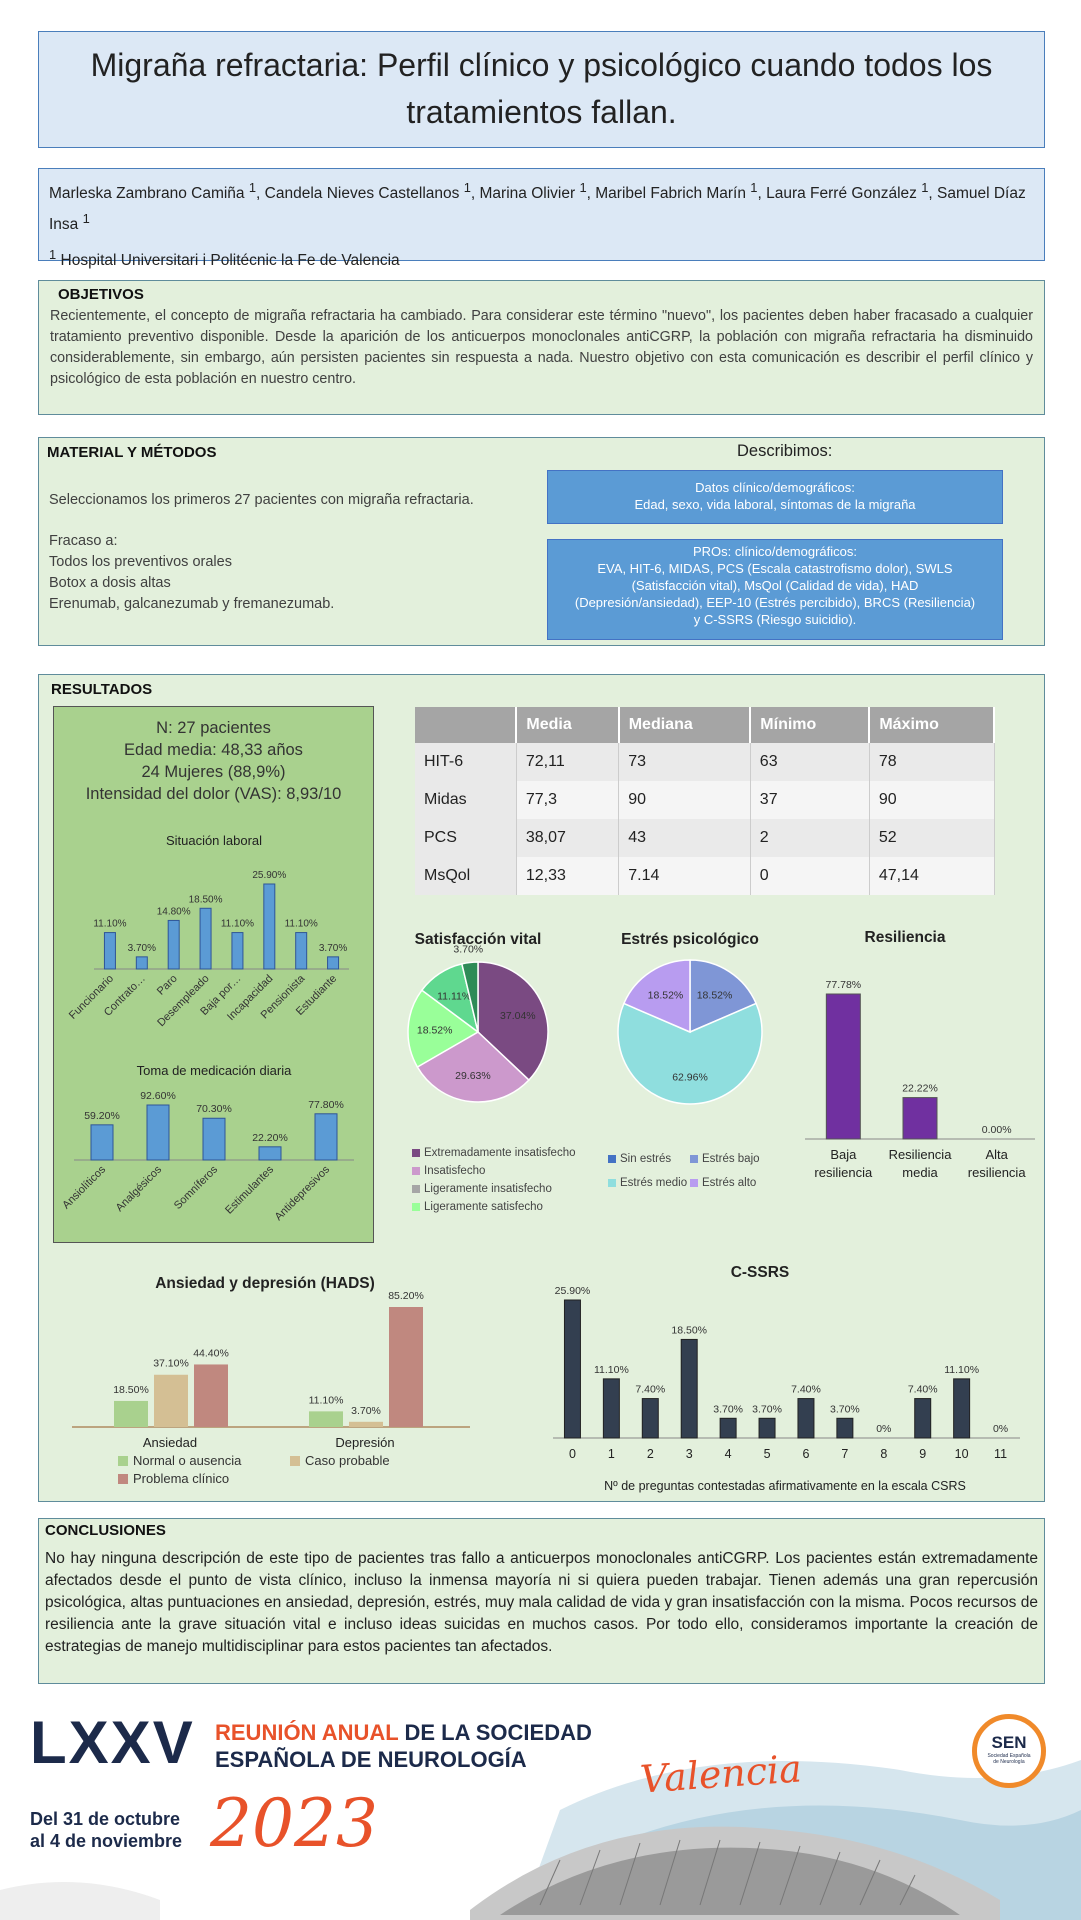  What do you see at coordinates (685, 725) in the screenshot?
I see `table-header-cell: Mediana` at bounding box center [685, 725].